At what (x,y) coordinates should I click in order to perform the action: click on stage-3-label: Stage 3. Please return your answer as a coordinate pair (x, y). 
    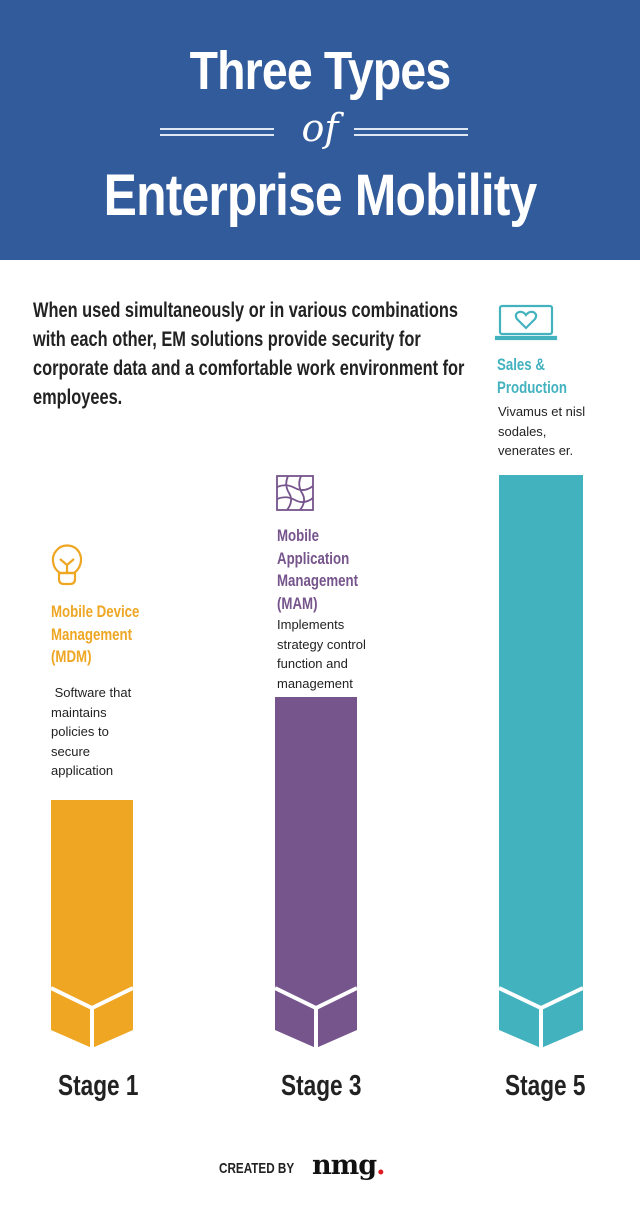
    Looking at the image, I should click on (321, 1086).